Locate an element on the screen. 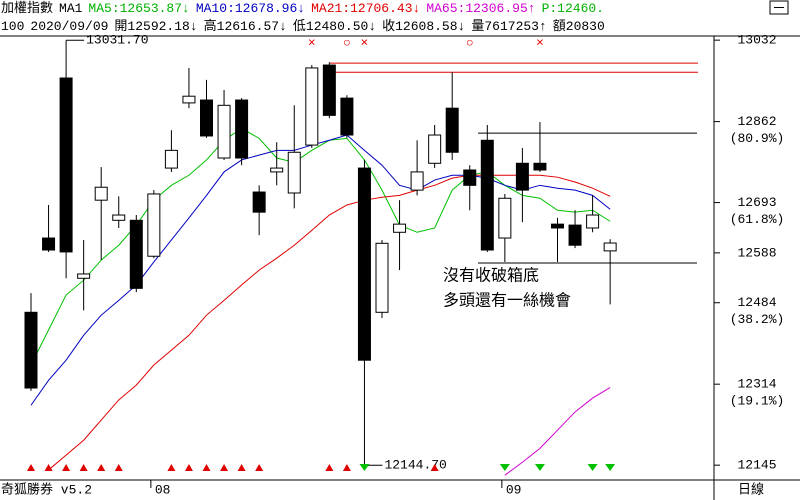 This screenshot has width=800, height=500. extreme-label: 13031.70 is located at coordinates (117, 40).